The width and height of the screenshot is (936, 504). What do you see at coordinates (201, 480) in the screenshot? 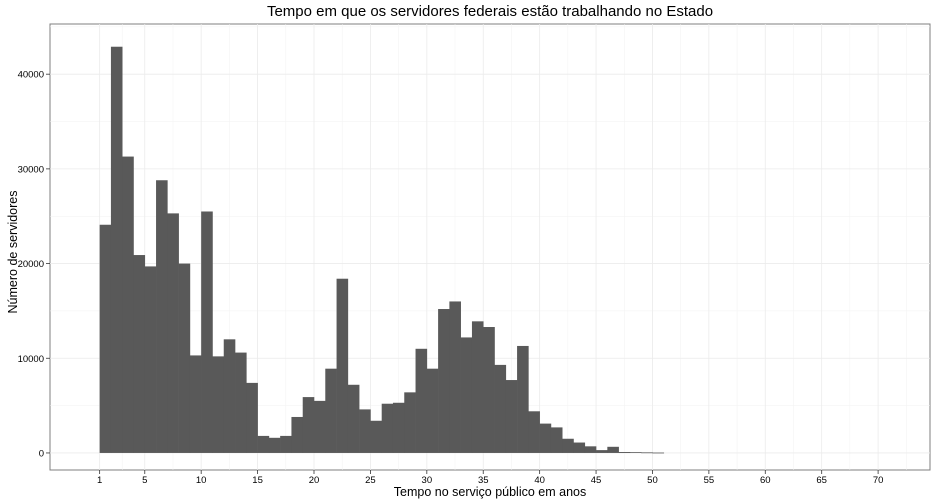
I see `x-tick-label: 10` at bounding box center [201, 480].